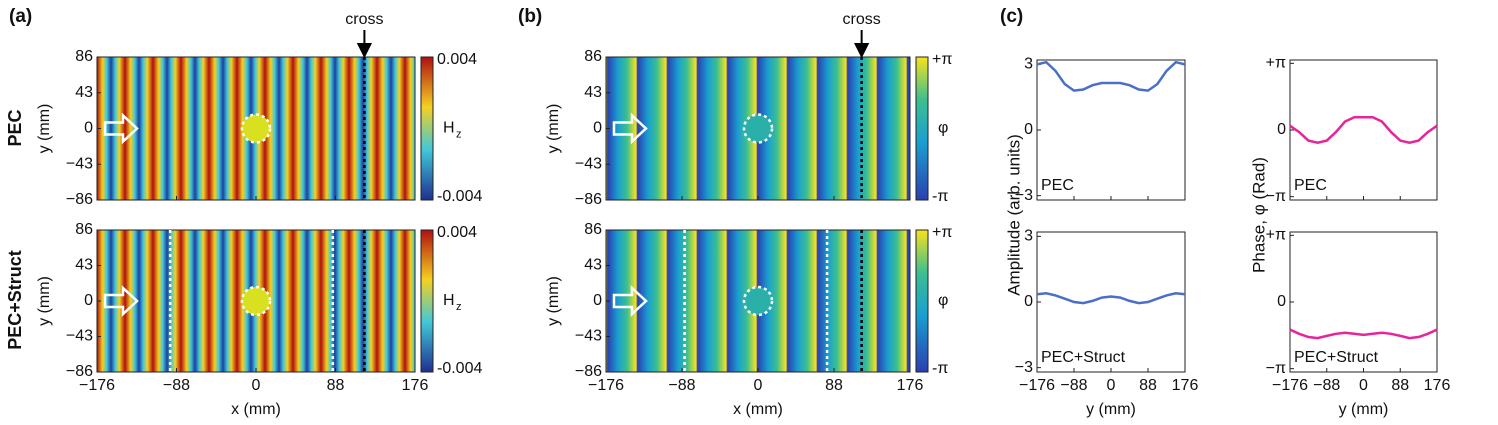 This screenshot has width=1498, height=425. Describe the element at coordinates (1024, 195) in the screenshot. I see `y-tick-label: −3` at that location.